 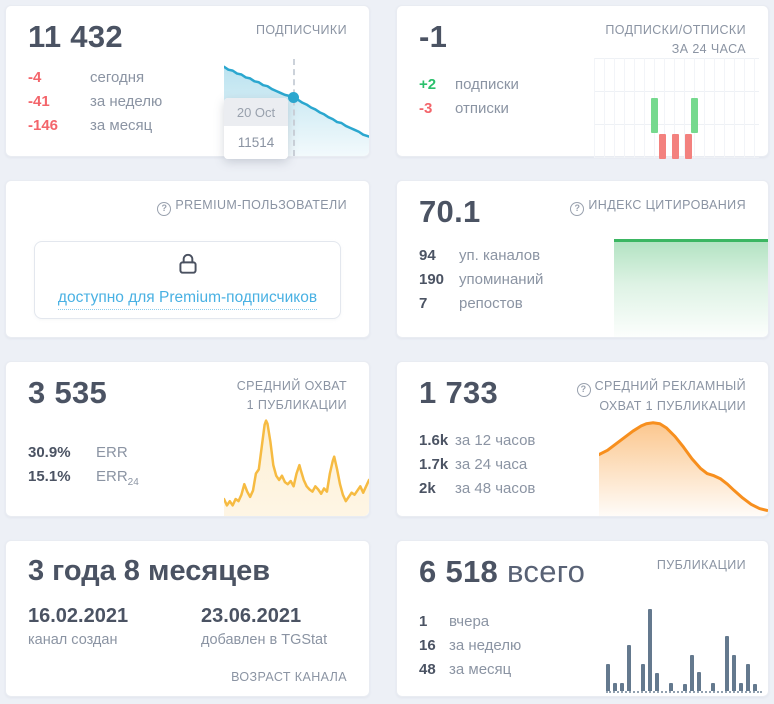 I want to click on citation-chart, so click(x=691, y=288).